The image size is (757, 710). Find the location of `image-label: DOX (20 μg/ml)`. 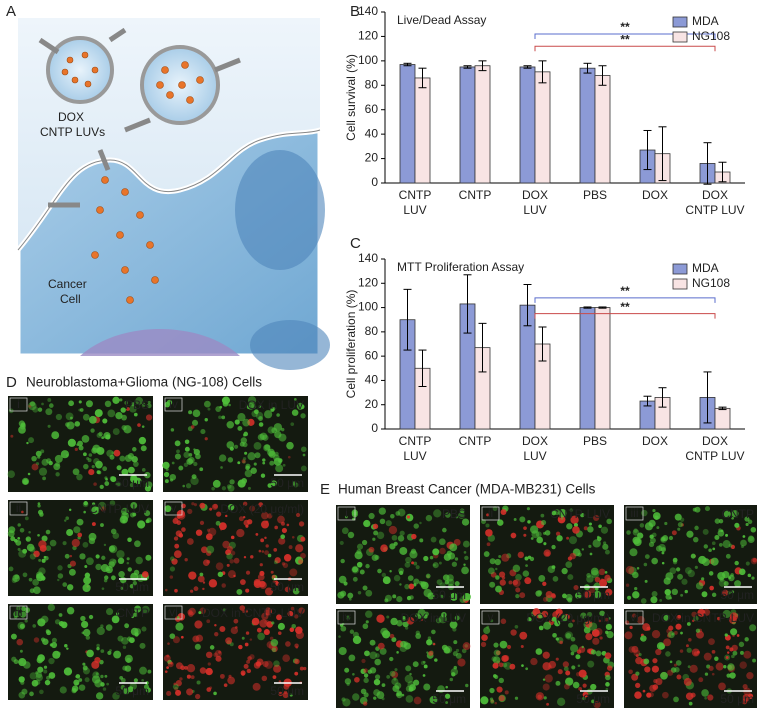

image-label: DOX (20 μg/ml) is located at coordinates (568, 618).